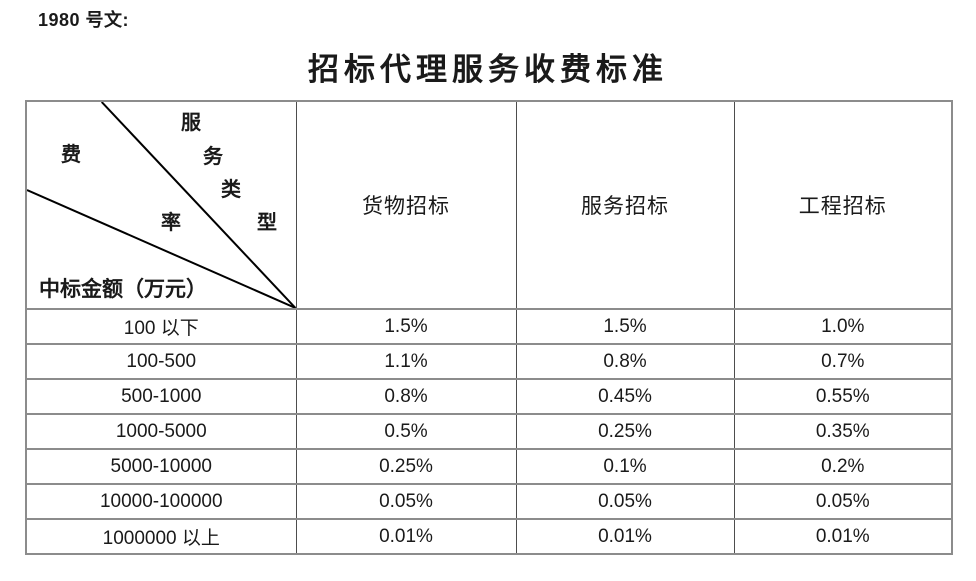  I want to click on service-type-axis-char: 类, so click(231, 189).